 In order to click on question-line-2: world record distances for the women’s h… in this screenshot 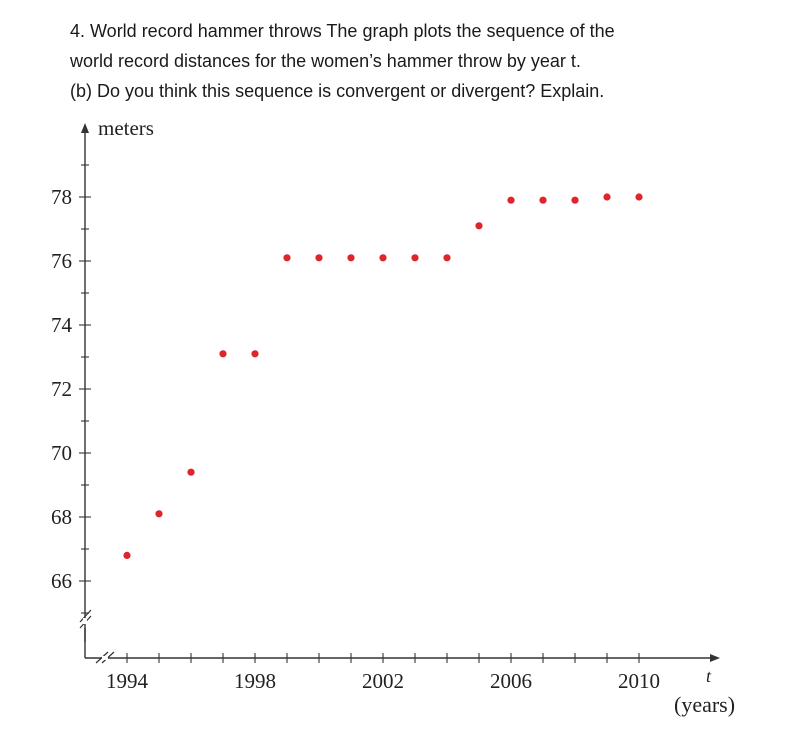, I will do `click(325, 61)`.